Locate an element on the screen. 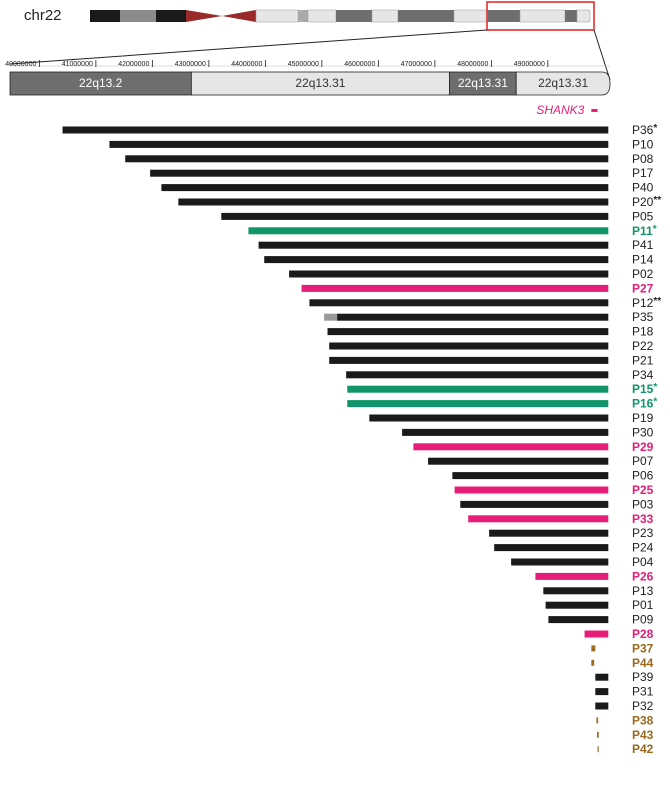  row-label: P44 is located at coordinates (643, 663).